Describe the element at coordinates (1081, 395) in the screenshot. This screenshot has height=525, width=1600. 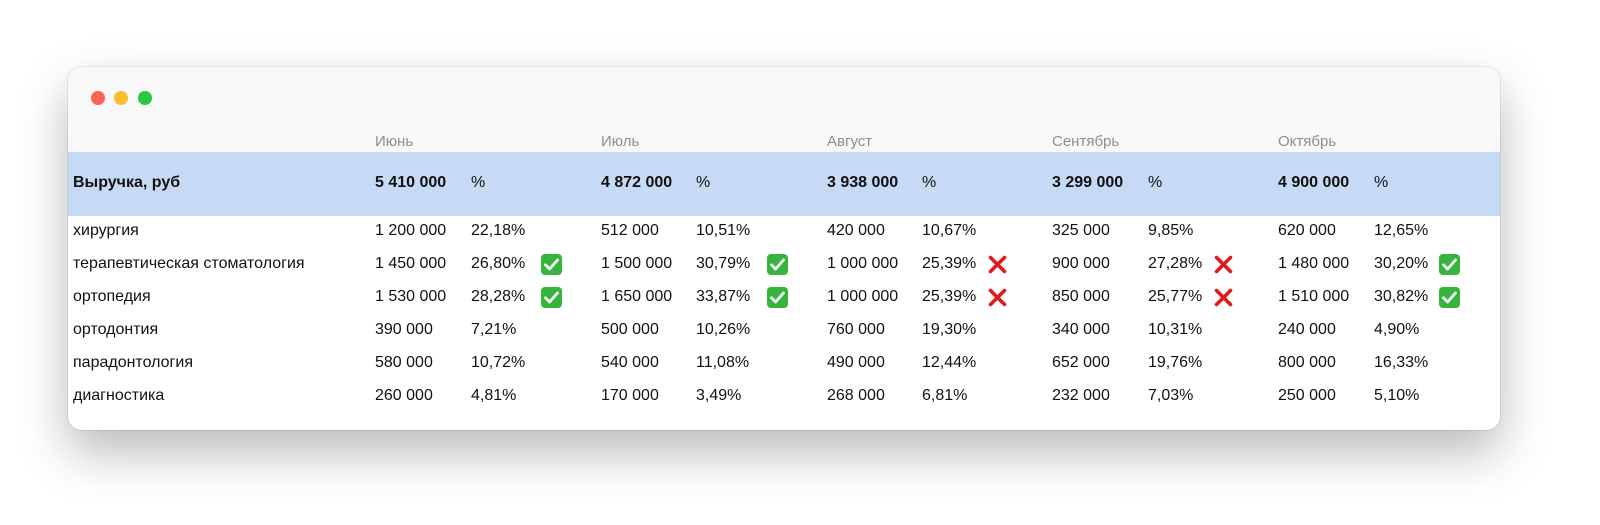
I see `cell-value: 232 000` at that location.